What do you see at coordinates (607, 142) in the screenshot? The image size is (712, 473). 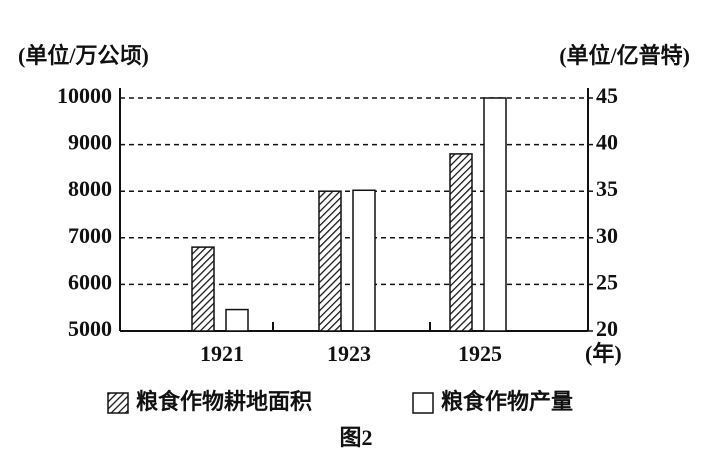 I see `y2-tick-label: 40` at bounding box center [607, 142].